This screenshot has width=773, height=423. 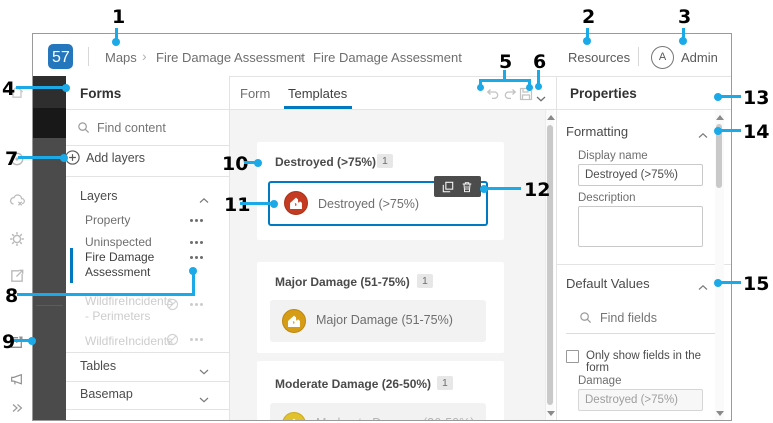 I want to click on damage-field-label: Damage, so click(x=600, y=381).